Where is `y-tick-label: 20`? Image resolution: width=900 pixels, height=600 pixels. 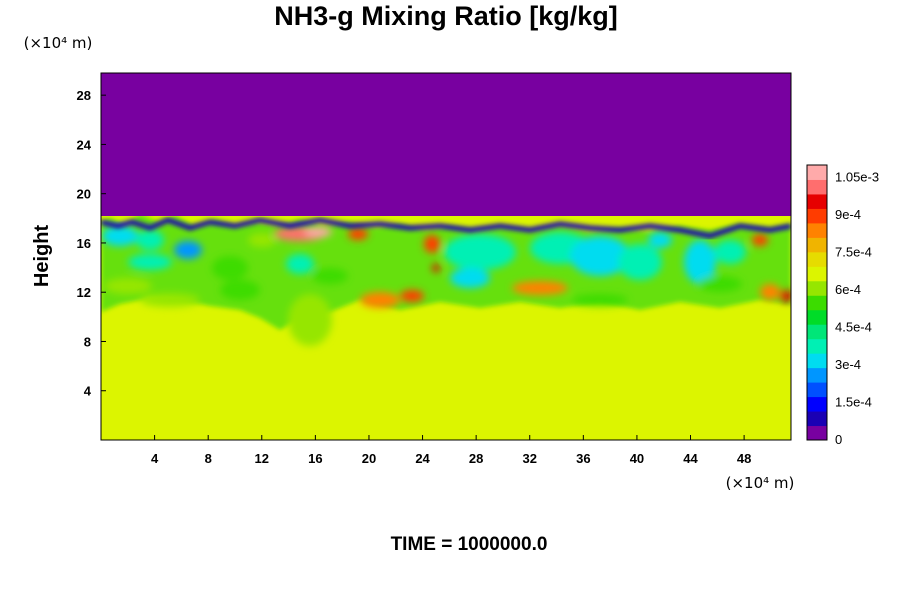 y-tick-label: 20 is located at coordinates (84, 194).